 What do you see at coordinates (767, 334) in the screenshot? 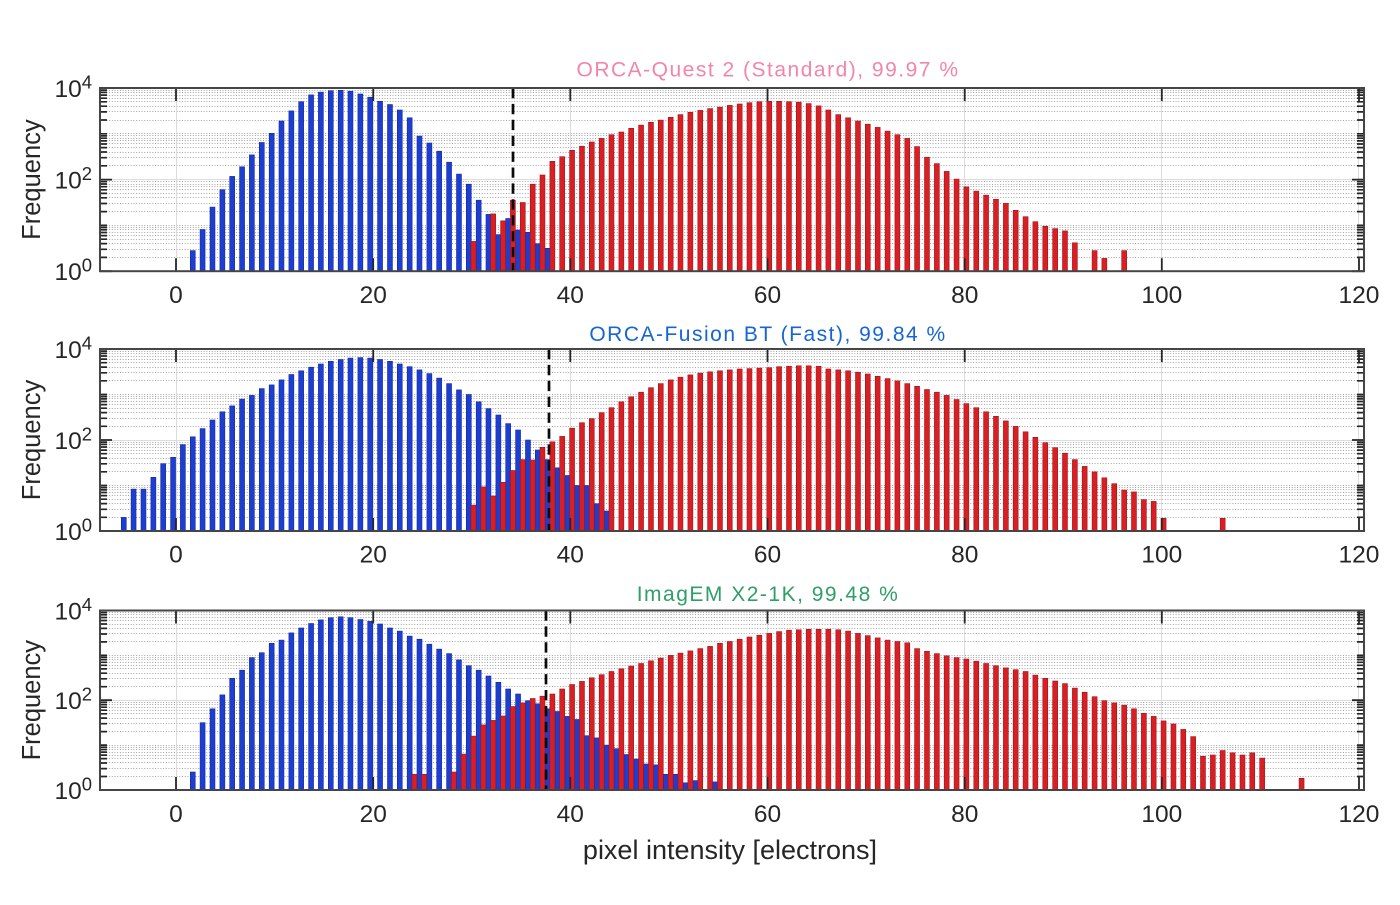
I see `svg-text: ORCA-Fusion BT (Fast), 99.84 %` at bounding box center [767, 334].